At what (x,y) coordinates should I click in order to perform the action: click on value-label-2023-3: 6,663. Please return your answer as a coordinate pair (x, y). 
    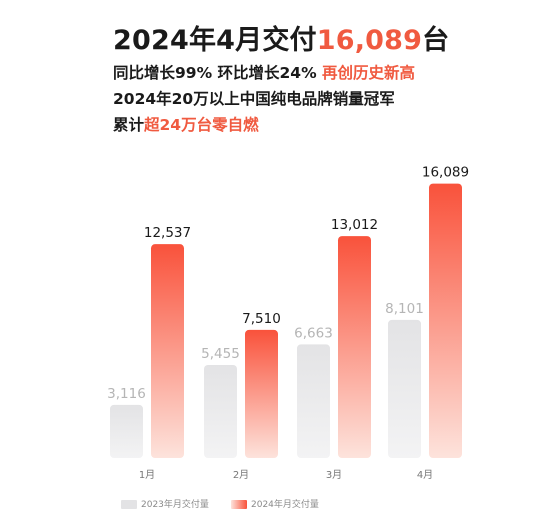
    Looking at the image, I should click on (313, 333).